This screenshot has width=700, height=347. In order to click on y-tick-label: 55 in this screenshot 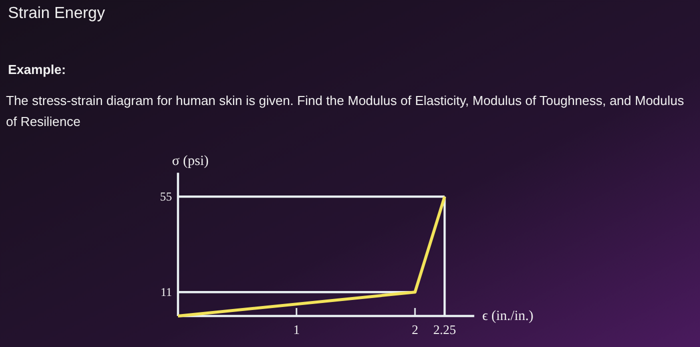, I will do `click(166, 197)`.